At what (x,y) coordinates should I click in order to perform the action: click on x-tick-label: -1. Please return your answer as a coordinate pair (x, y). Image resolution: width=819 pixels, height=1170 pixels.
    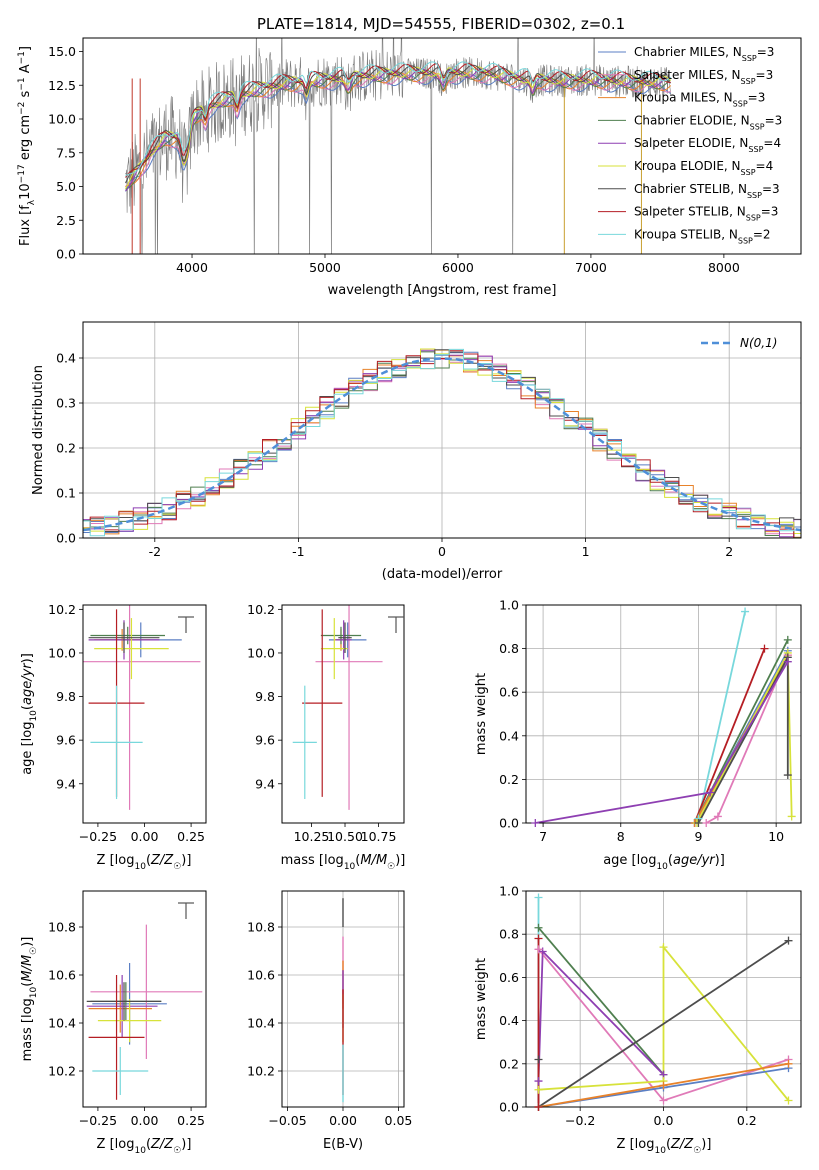
    Looking at the image, I should click on (298, 551).